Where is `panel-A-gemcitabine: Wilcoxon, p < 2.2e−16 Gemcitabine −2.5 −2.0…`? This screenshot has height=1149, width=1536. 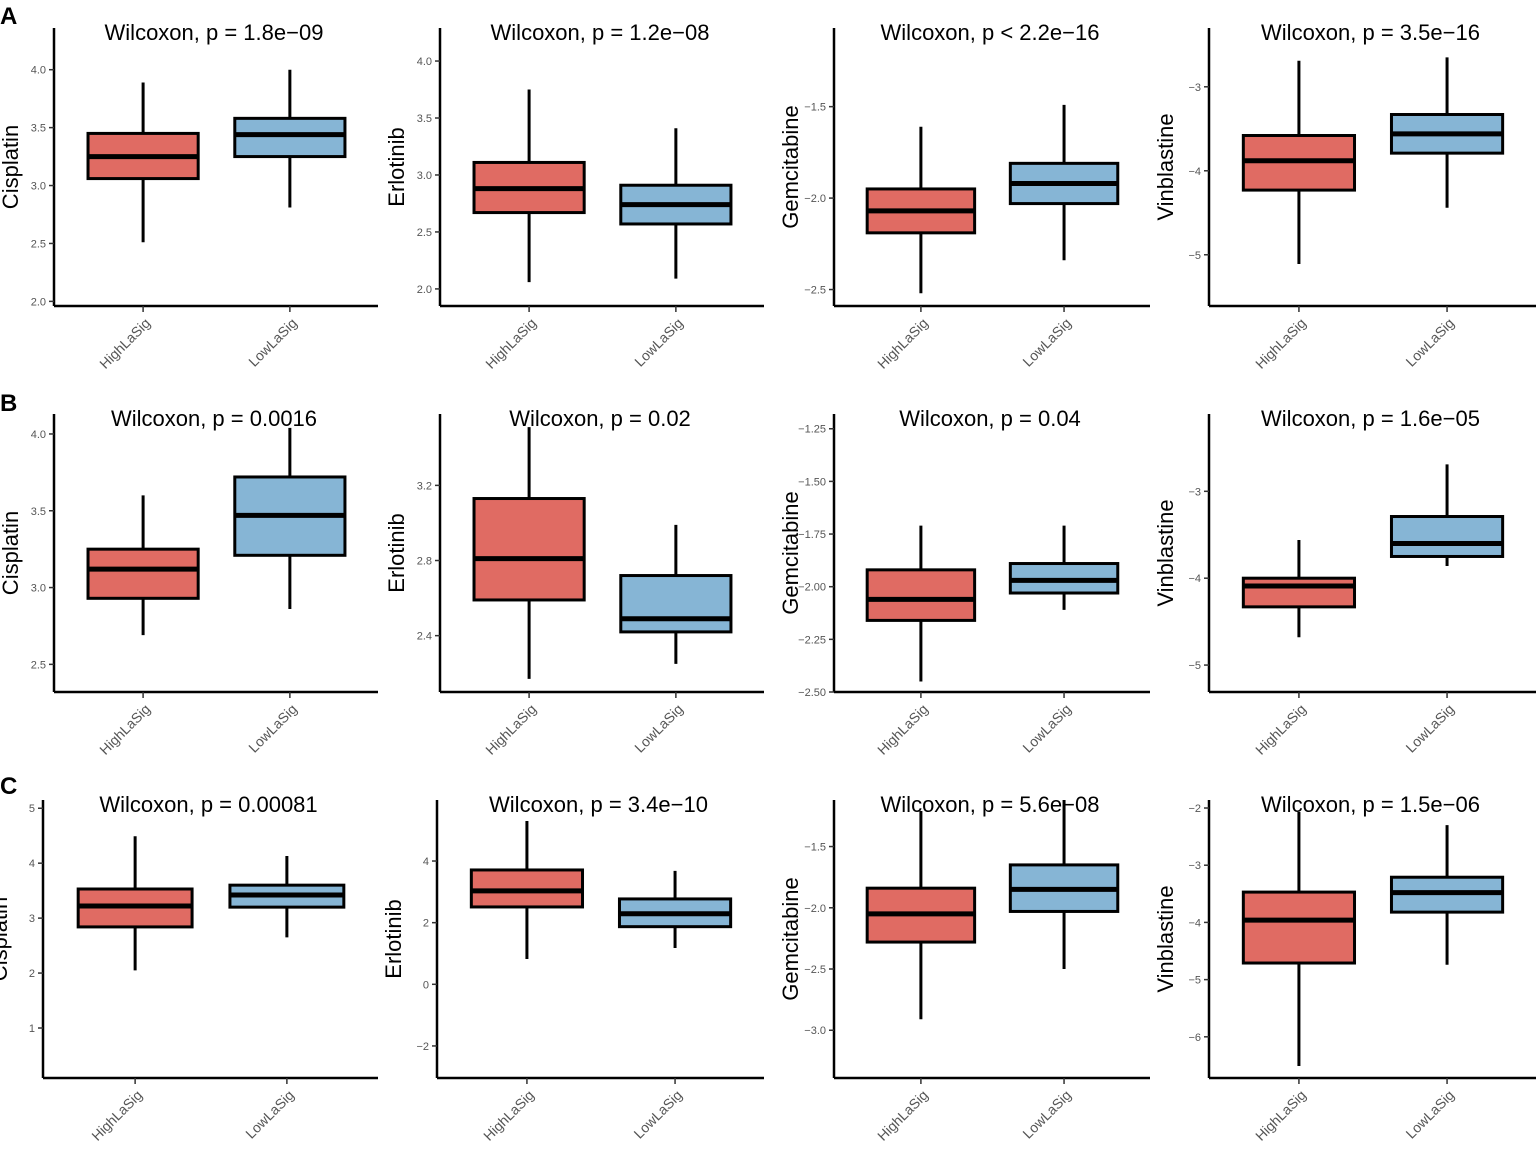 panel-A-gemcitabine: Wilcoxon, p < 2.2e−16 Gemcitabine −2.5 −2.0… is located at coordinates (964, 196).